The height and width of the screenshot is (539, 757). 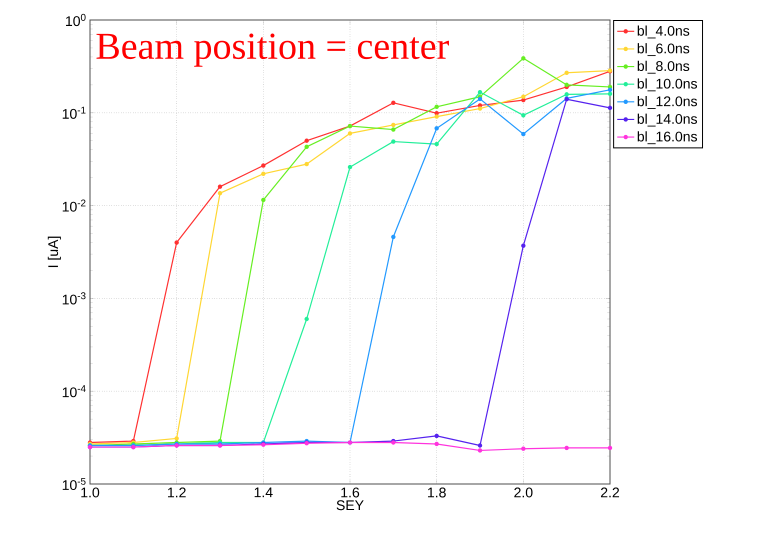 I want to click on x-tick-label: 2.0, so click(x=523, y=493).